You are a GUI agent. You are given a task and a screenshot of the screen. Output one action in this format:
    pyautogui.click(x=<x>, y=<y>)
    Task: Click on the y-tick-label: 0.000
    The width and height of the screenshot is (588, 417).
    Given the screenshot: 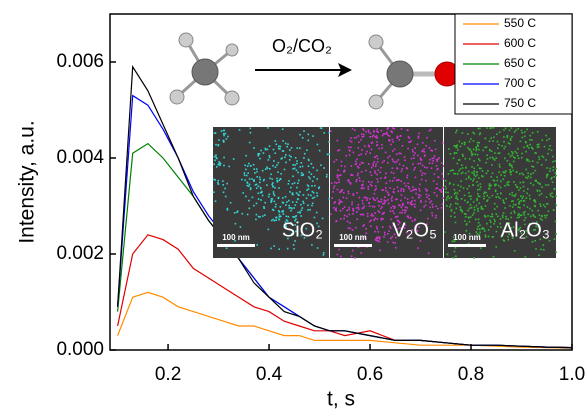 What is the action you would take?
    pyautogui.click(x=80, y=349)
    